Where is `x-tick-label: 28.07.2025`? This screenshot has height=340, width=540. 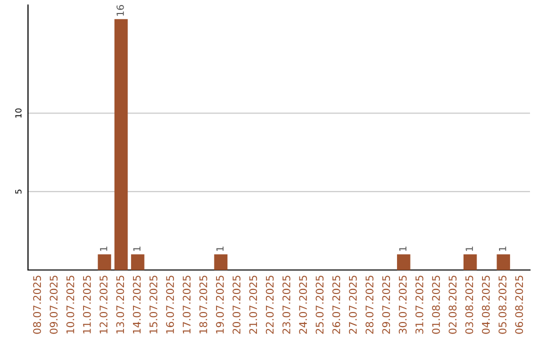 x-tick-label: 28.07.2025 is located at coordinates (370, 305).